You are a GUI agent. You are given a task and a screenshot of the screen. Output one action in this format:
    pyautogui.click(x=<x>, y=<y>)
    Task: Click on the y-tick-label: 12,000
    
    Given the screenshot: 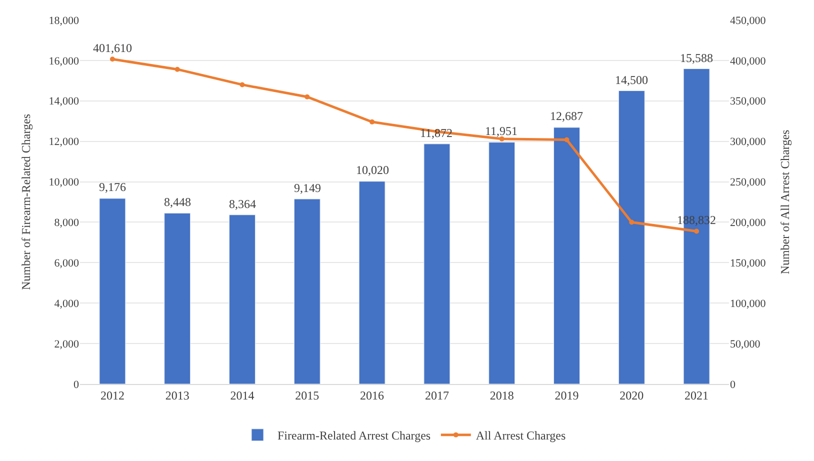 What is the action you would take?
    pyautogui.click(x=64, y=142)
    